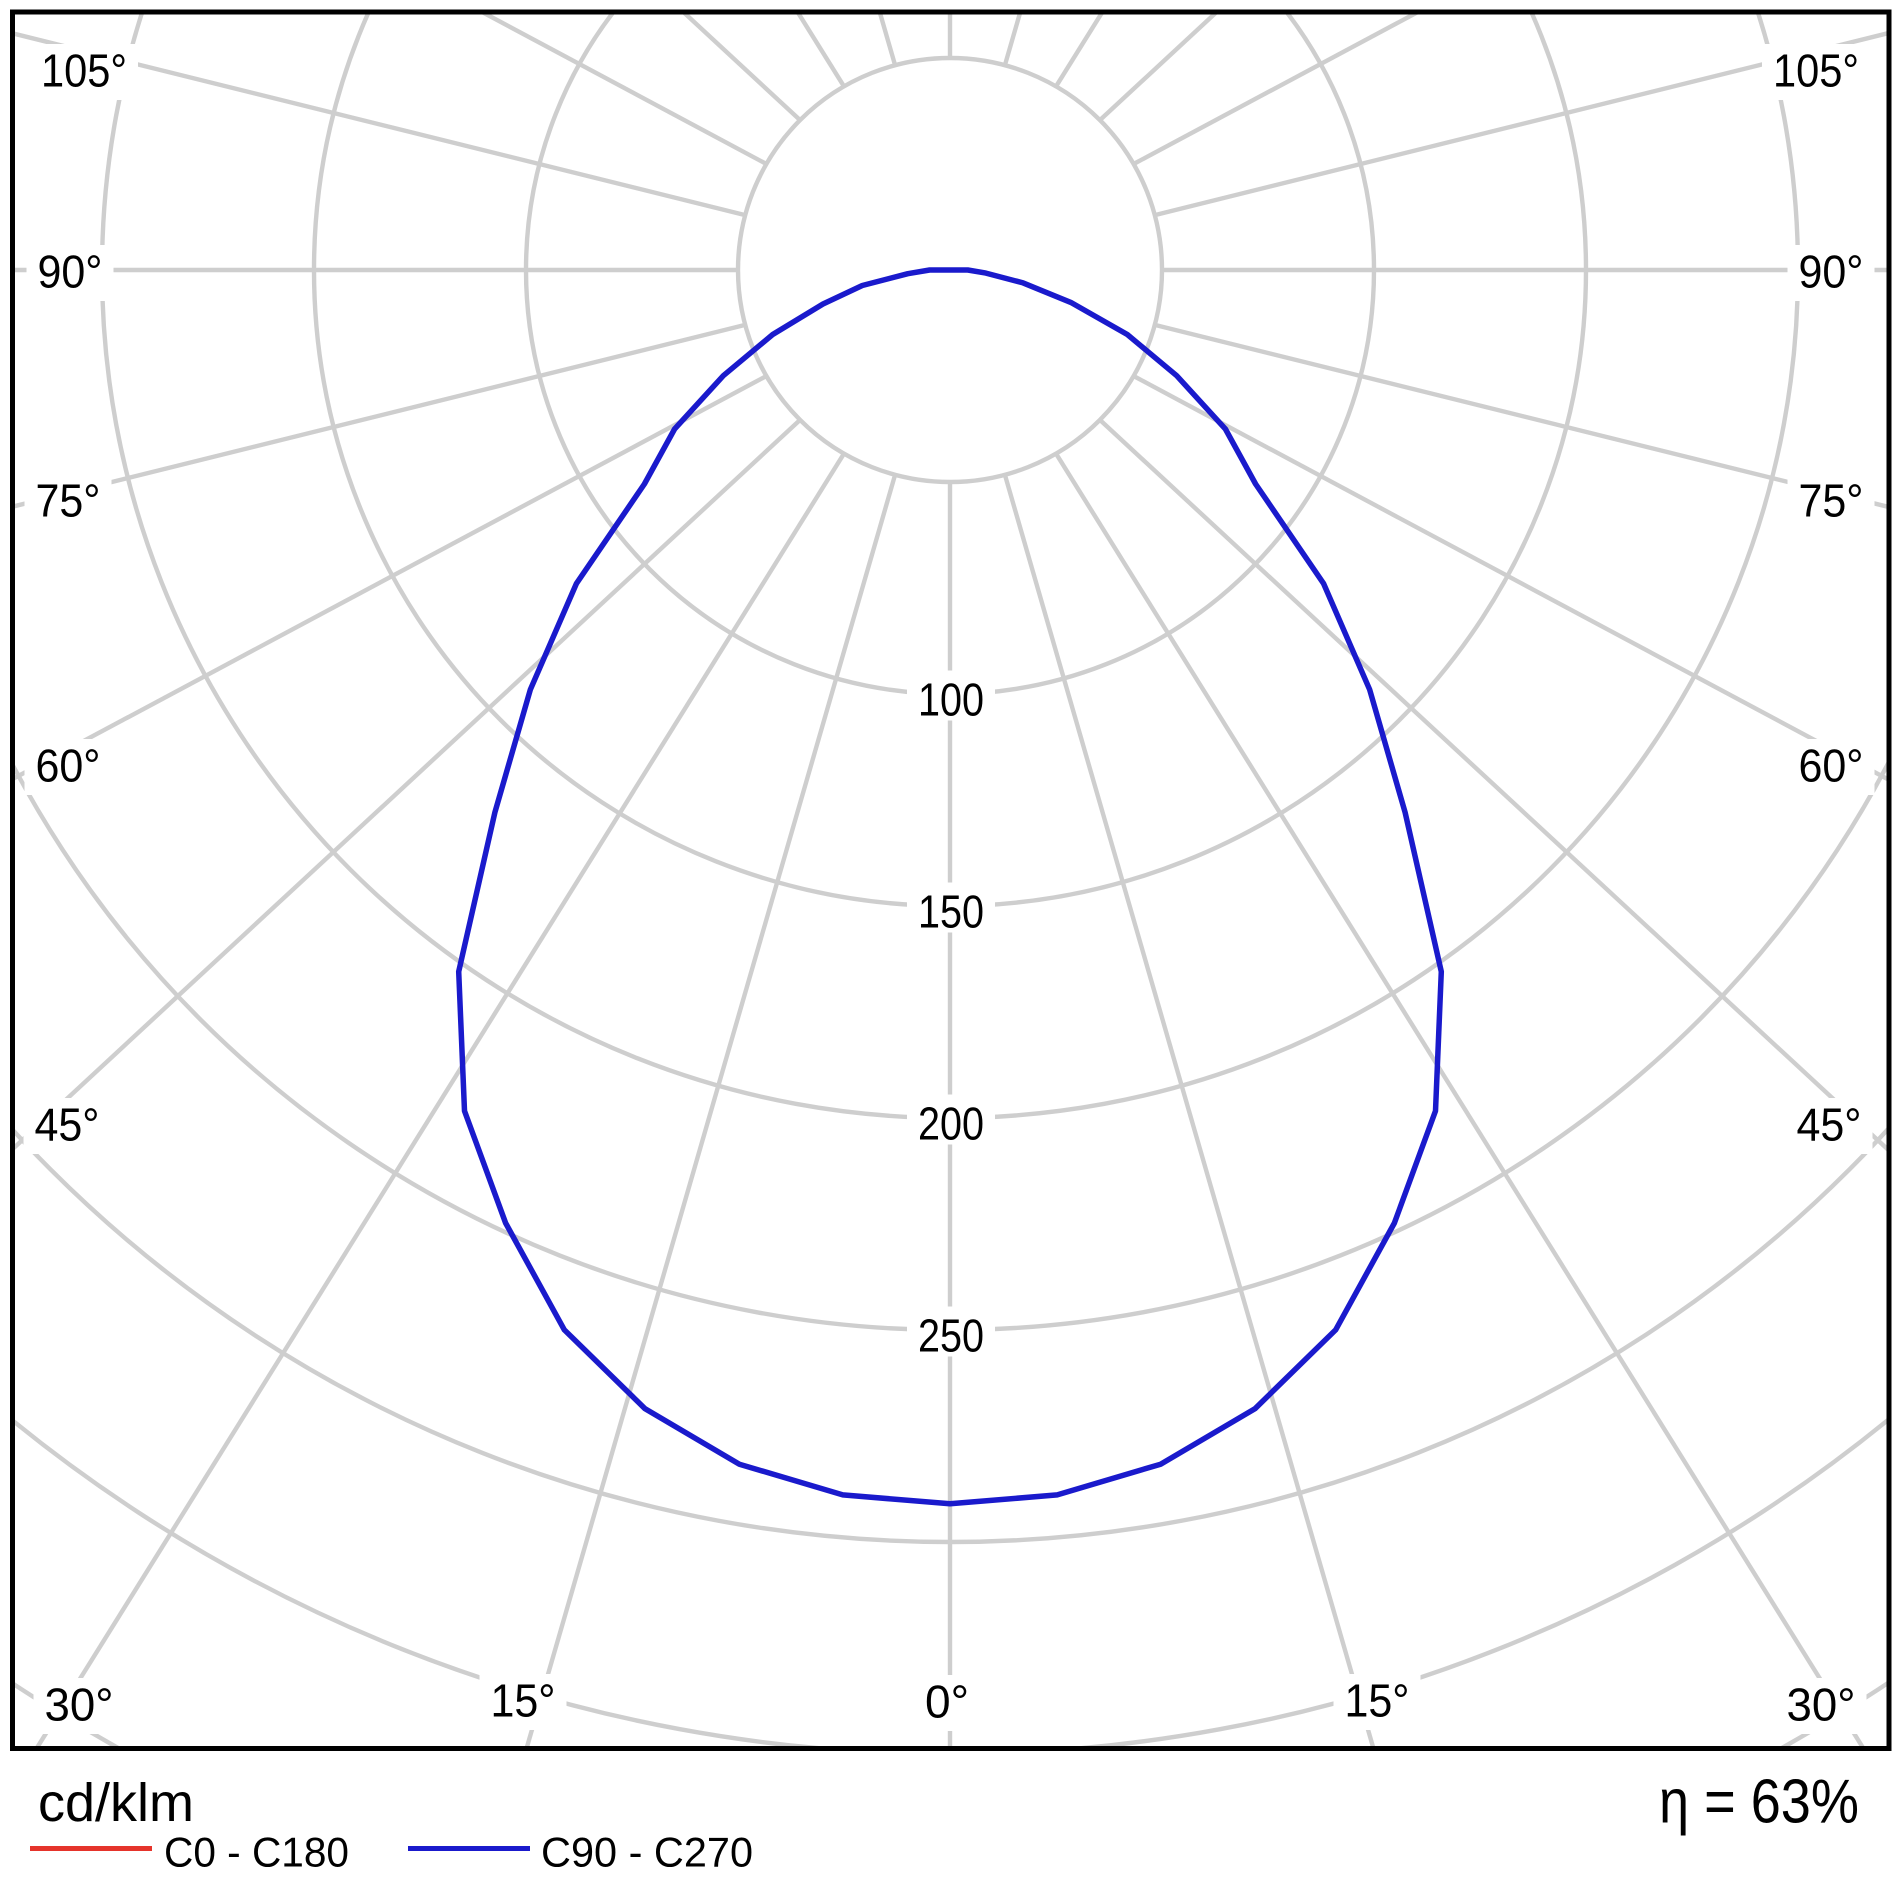  What do you see at coordinates (947, 1702) in the screenshot?
I see `svg-text: 0°` at bounding box center [947, 1702].